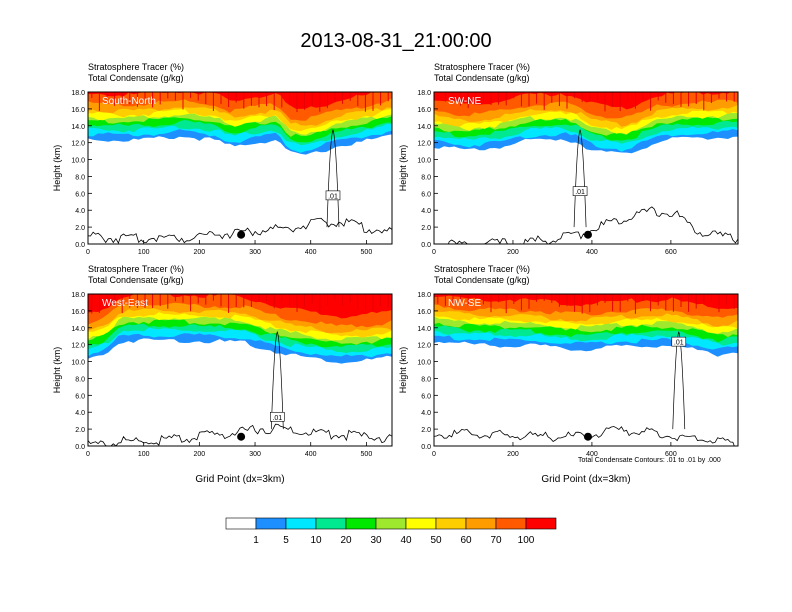 The width and height of the screenshot is (792, 612). What do you see at coordinates (464, 101) in the screenshot?
I see `panel-label: SW-NE` at bounding box center [464, 101].